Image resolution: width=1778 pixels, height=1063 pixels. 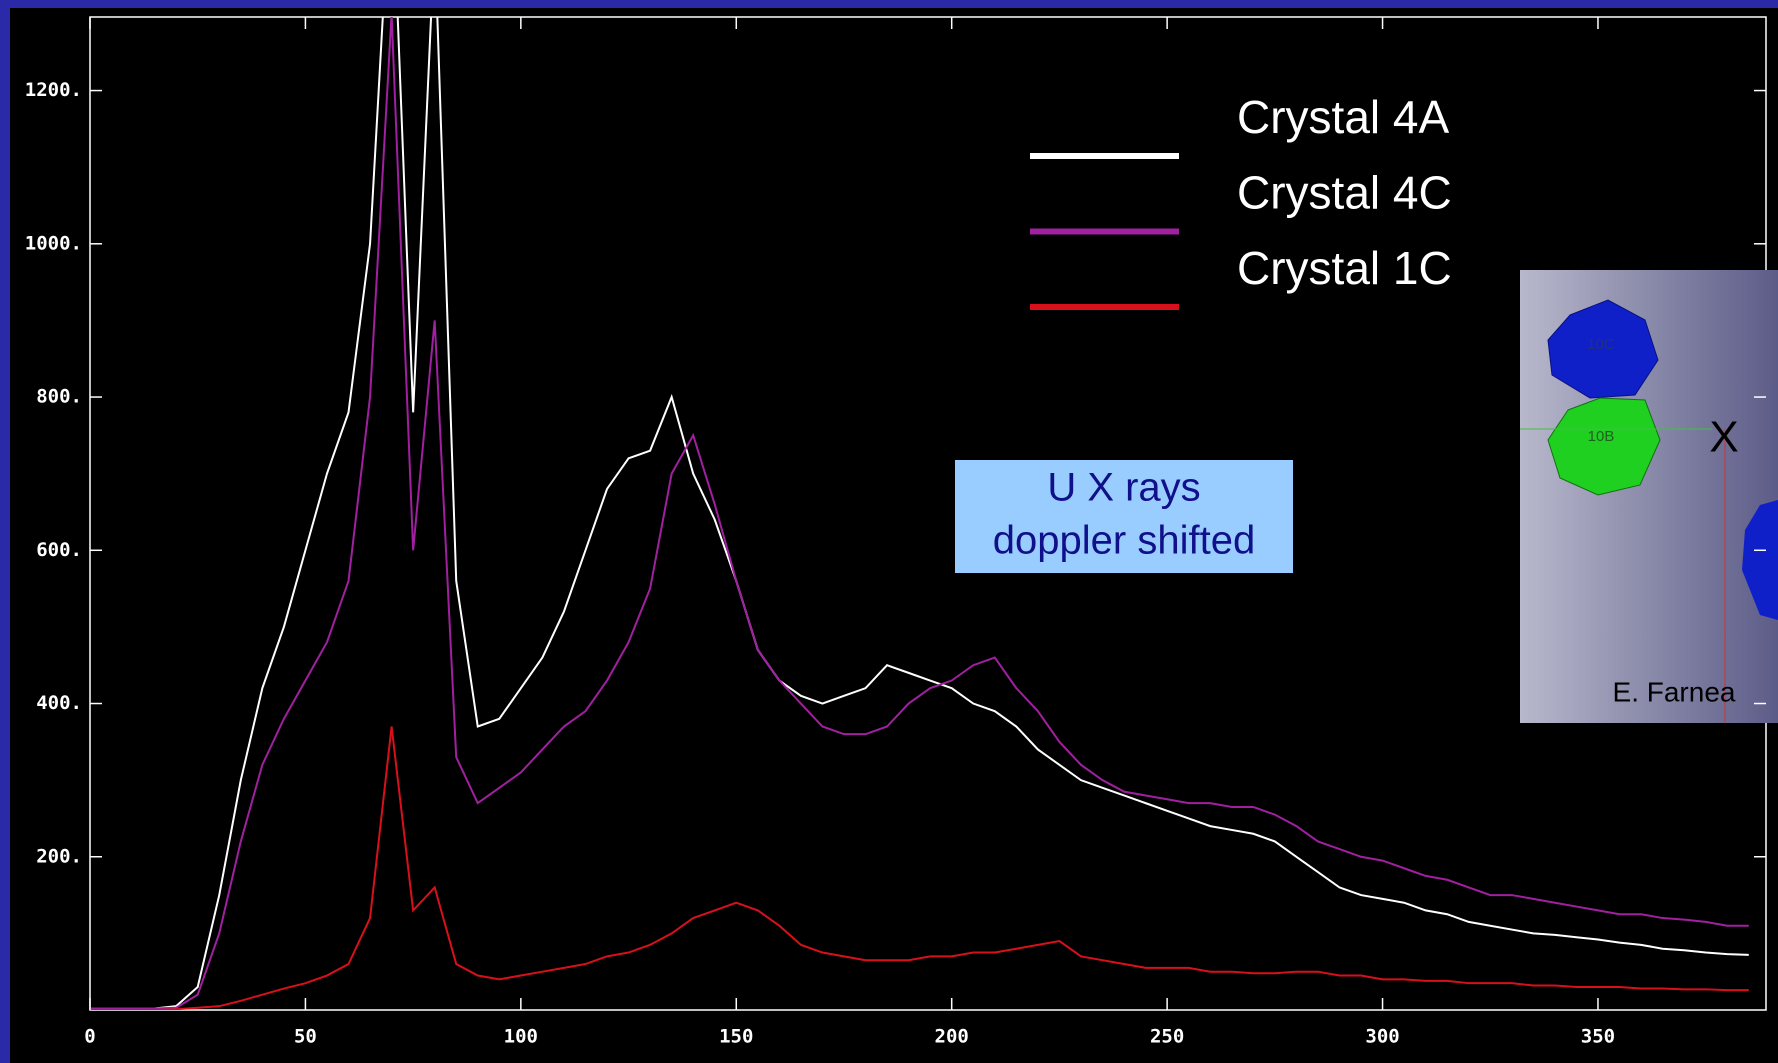 I want to click on annotation-box, so click(x=1124, y=516).